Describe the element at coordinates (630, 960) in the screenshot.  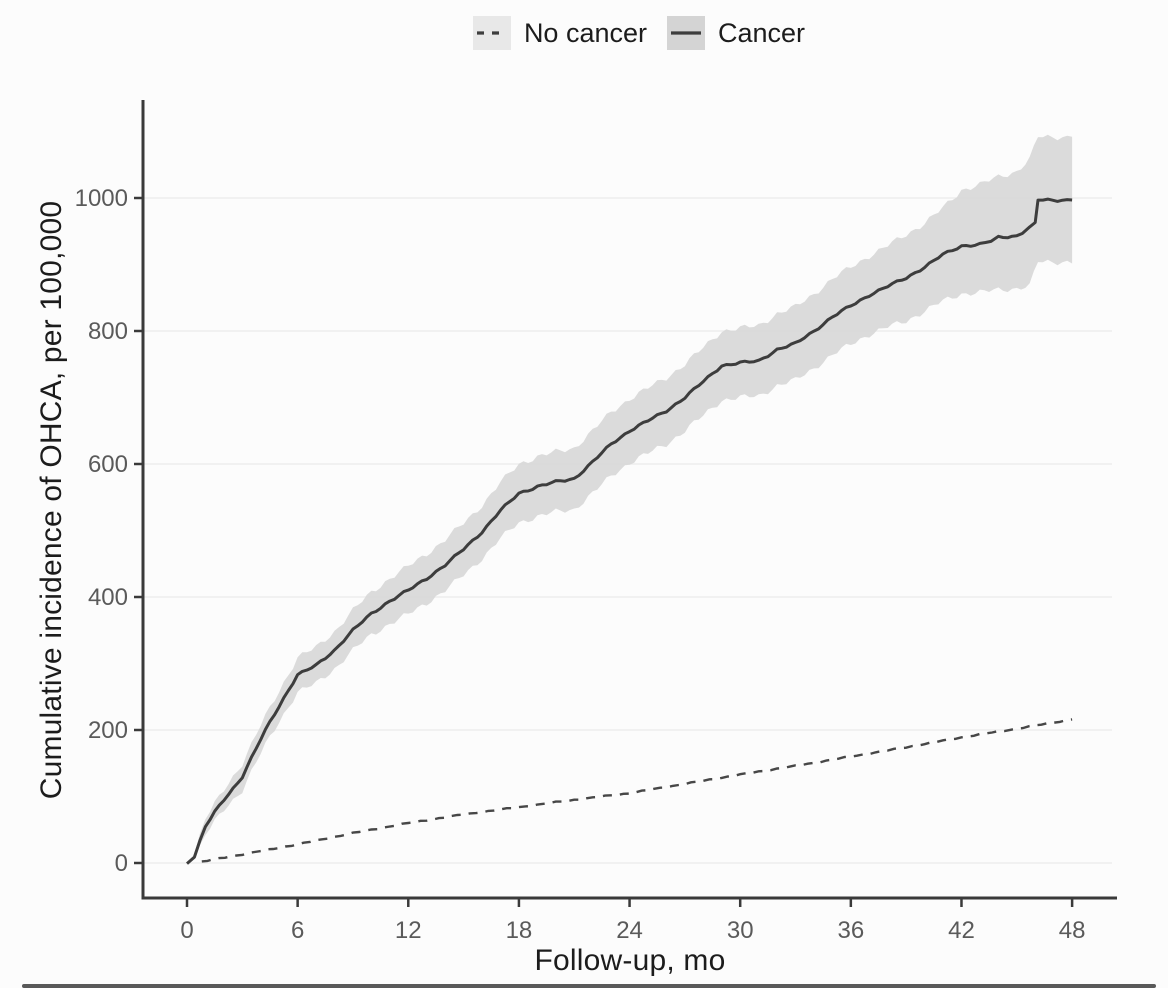
I see `x-axis-title: Follow-up, mo` at that location.